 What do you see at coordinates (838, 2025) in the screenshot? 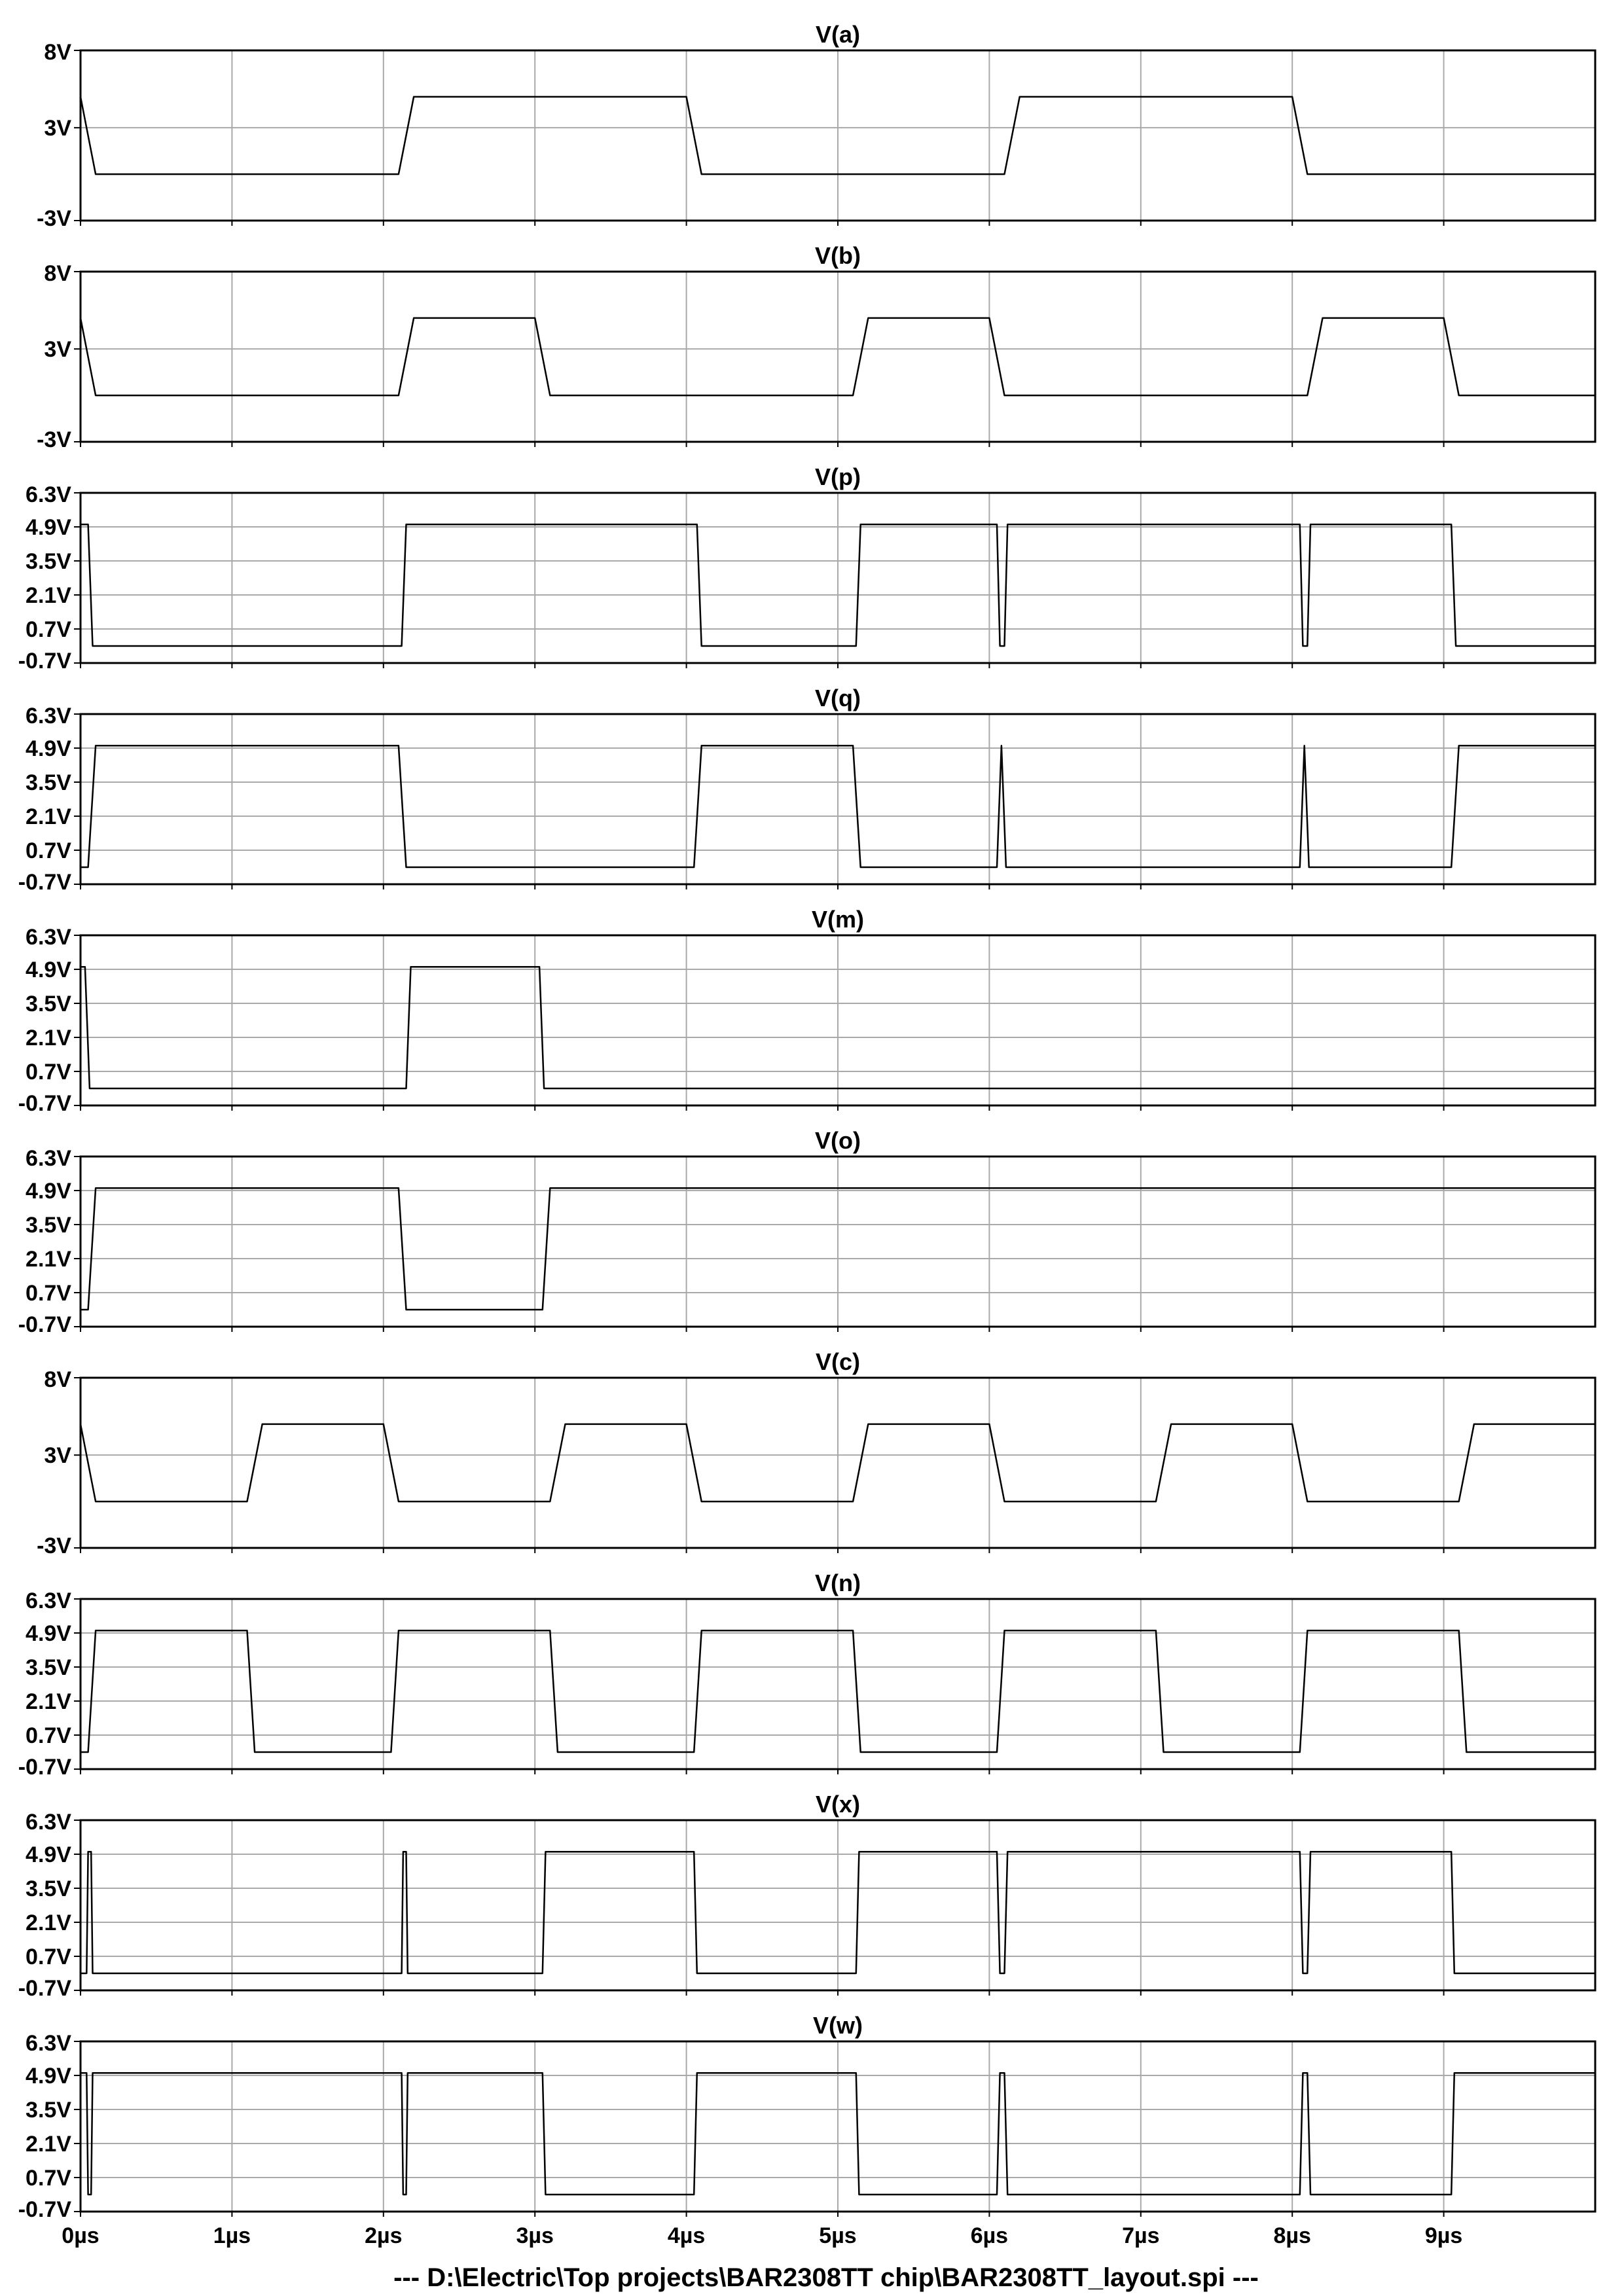
I see `panel-title: V(w)` at bounding box center [838, 2025].